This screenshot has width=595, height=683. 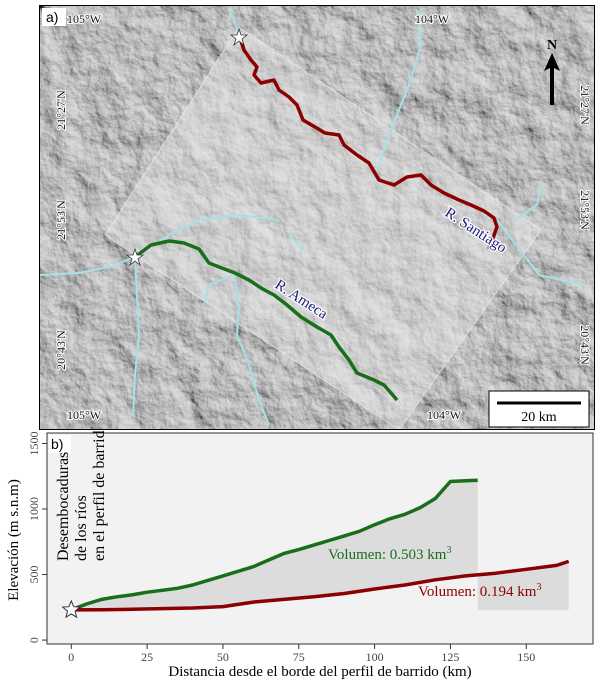 What do you see at coordinates (84, 415) in the screenshot?
I see `lon-label-bottom-left: 105°W` at bounding box center [84, 415].